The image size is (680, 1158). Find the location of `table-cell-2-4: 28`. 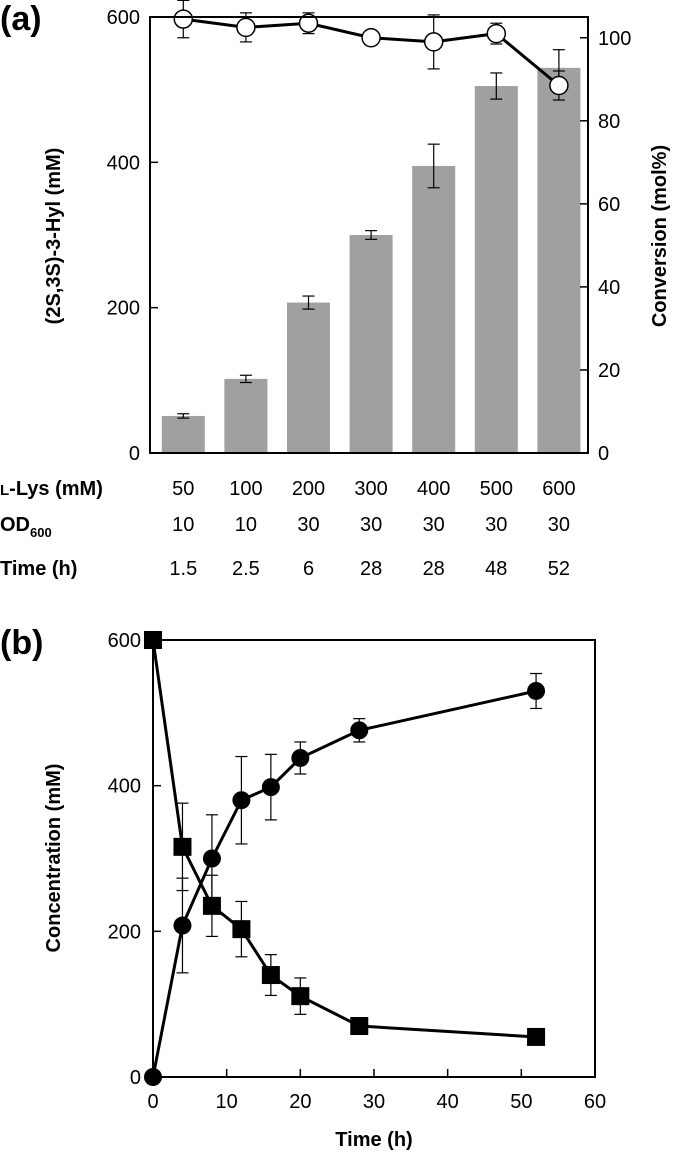

table-cell-2-4: 28 is located at coordinates (434, 569).